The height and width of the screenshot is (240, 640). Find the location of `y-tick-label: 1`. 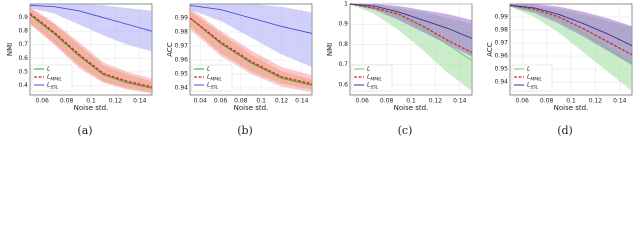

y-tick-label: 1 is located at coordinates (346, 4).